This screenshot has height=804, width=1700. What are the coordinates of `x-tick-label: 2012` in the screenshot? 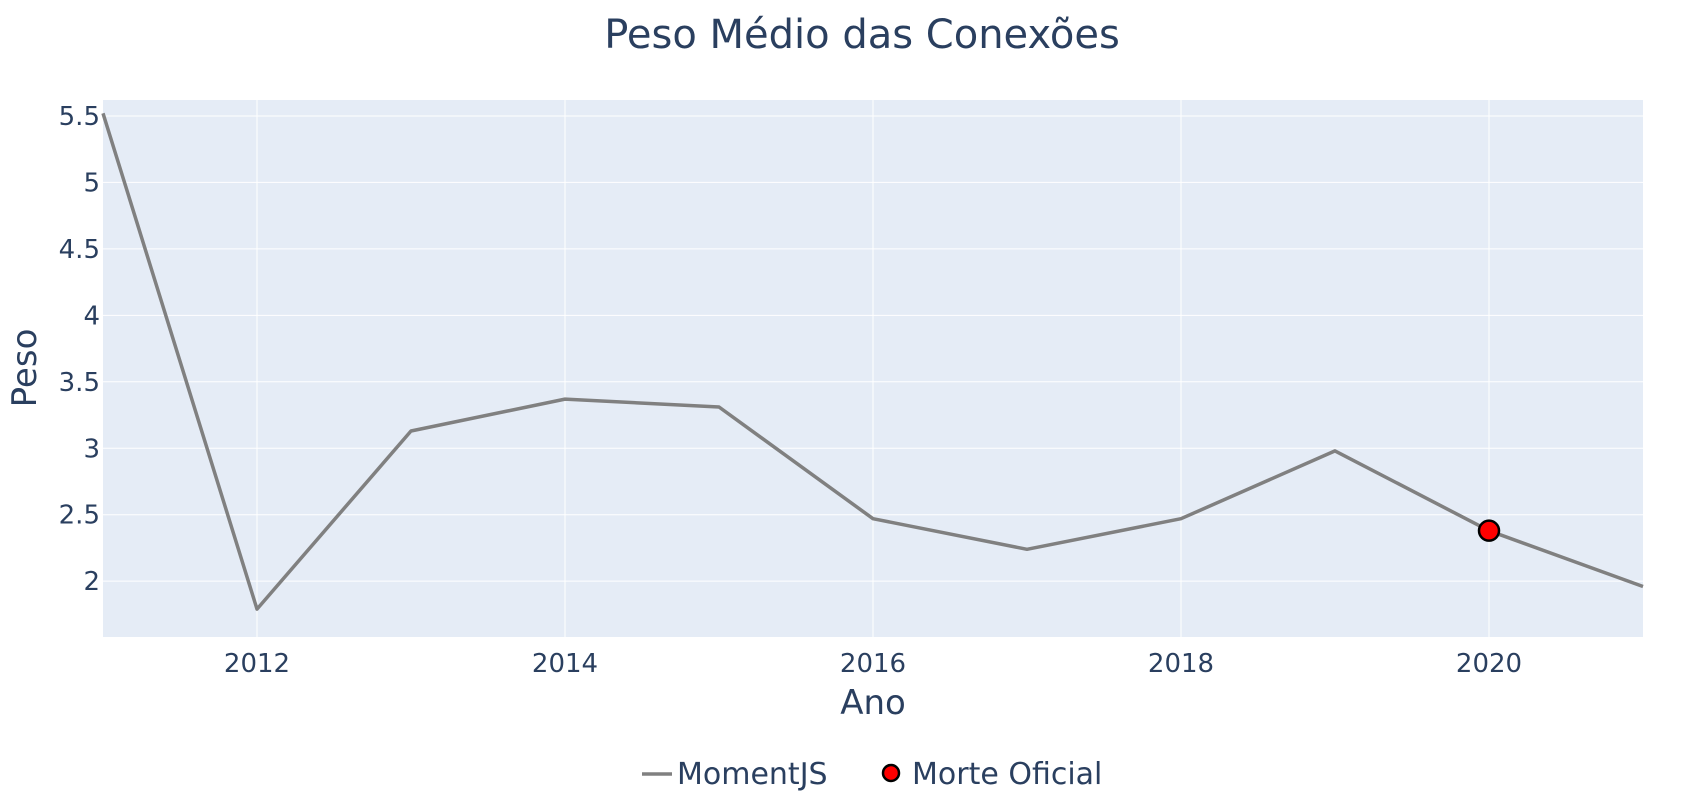 It's located at (257, 664).